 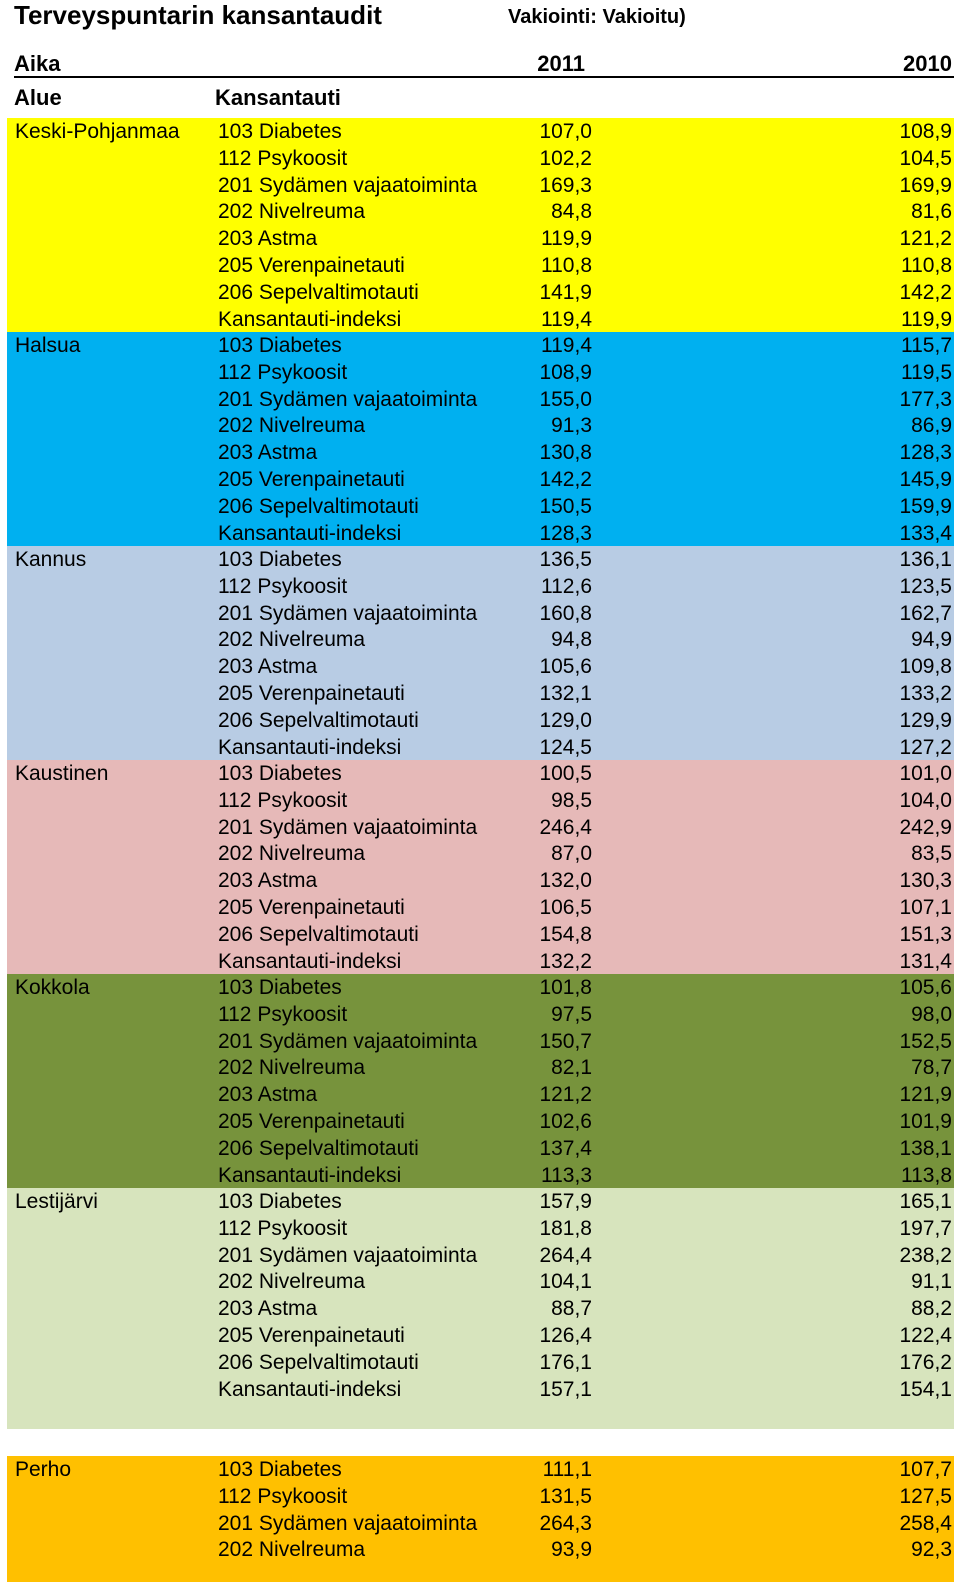 What do you see at coordinates (931, 1068) in the screenshot?
I see `value-2010: 78,7` at bounding box center [931, 1068].